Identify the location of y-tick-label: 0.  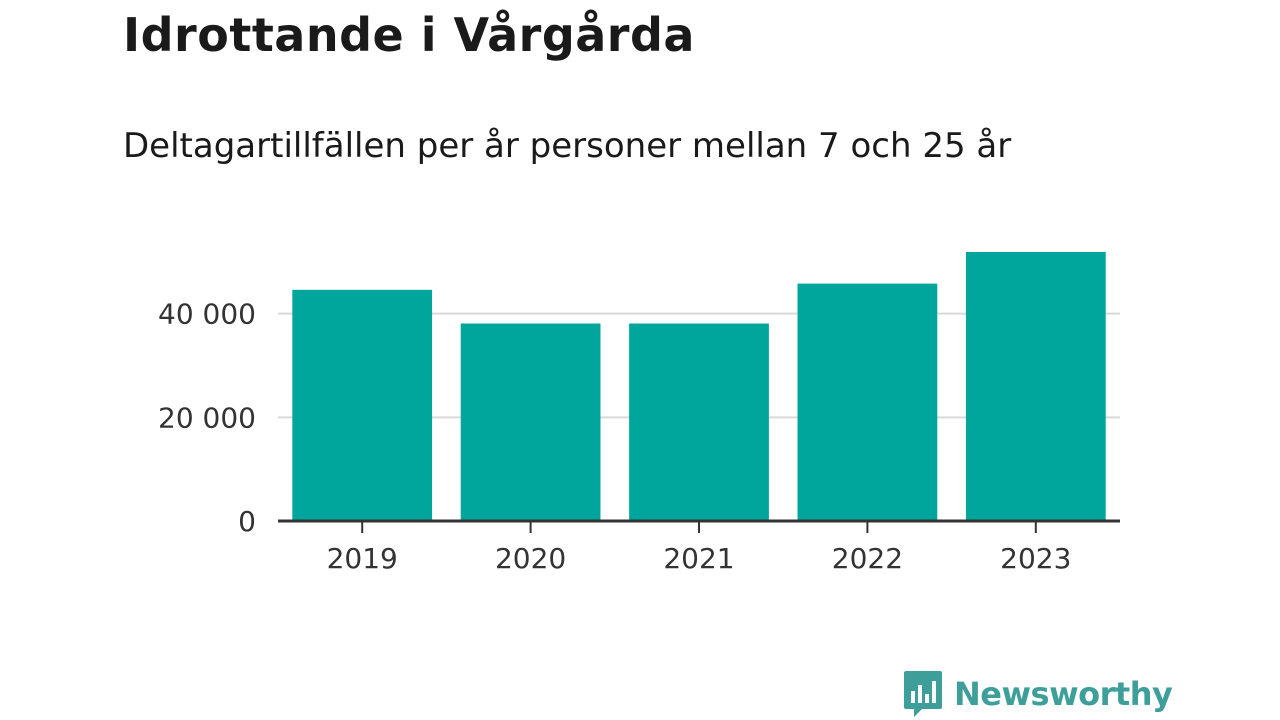
(247, 521).